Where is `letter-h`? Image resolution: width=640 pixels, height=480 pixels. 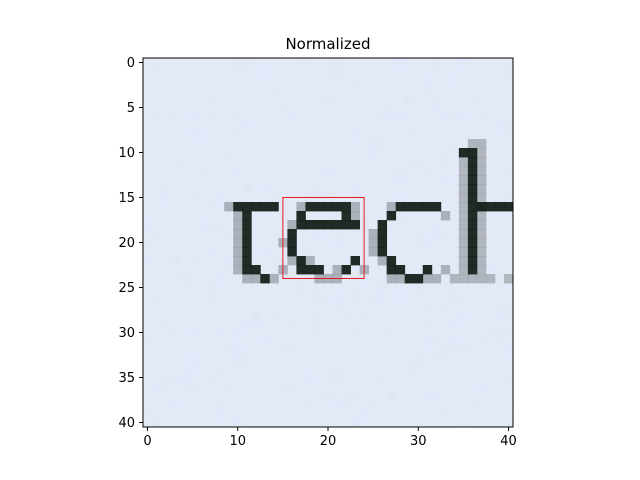 letter-h is located at coordinates (485, 211).